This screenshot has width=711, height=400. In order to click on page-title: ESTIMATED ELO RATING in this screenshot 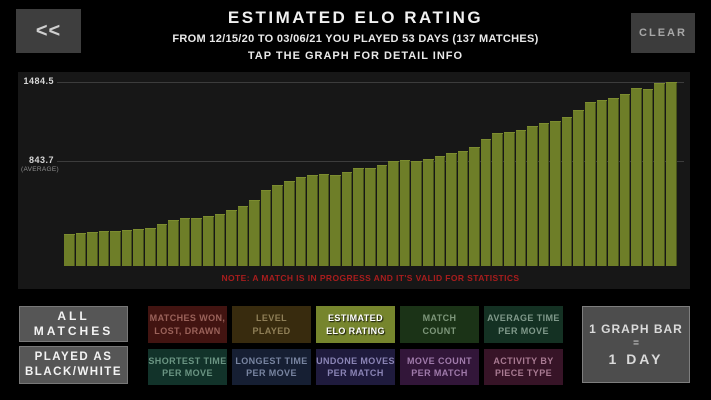, I will do `click(355, 17)`.